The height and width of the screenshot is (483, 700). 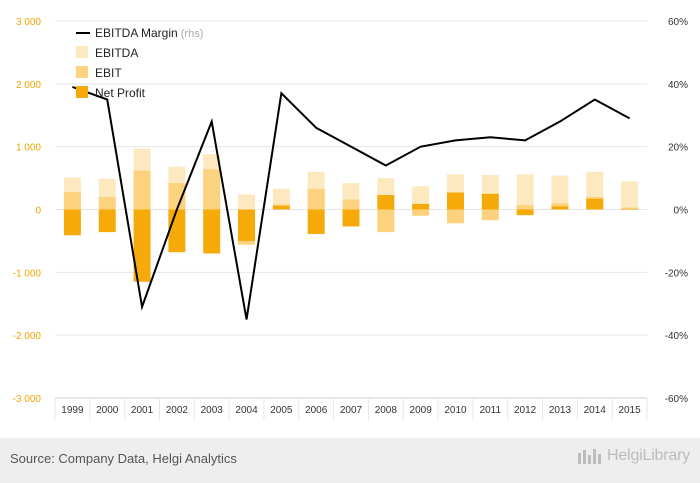 I want to click on y-right-tick-label: -40%, so click(x=676, y=336).